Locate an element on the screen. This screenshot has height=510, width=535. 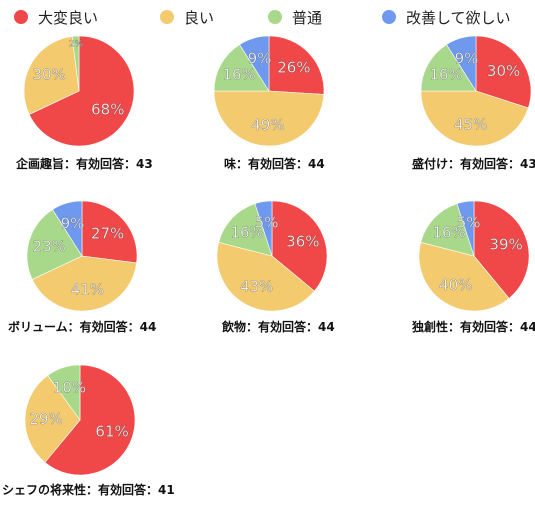
legend-label-very-good: 大変良い is located at coordinates (68, 17).